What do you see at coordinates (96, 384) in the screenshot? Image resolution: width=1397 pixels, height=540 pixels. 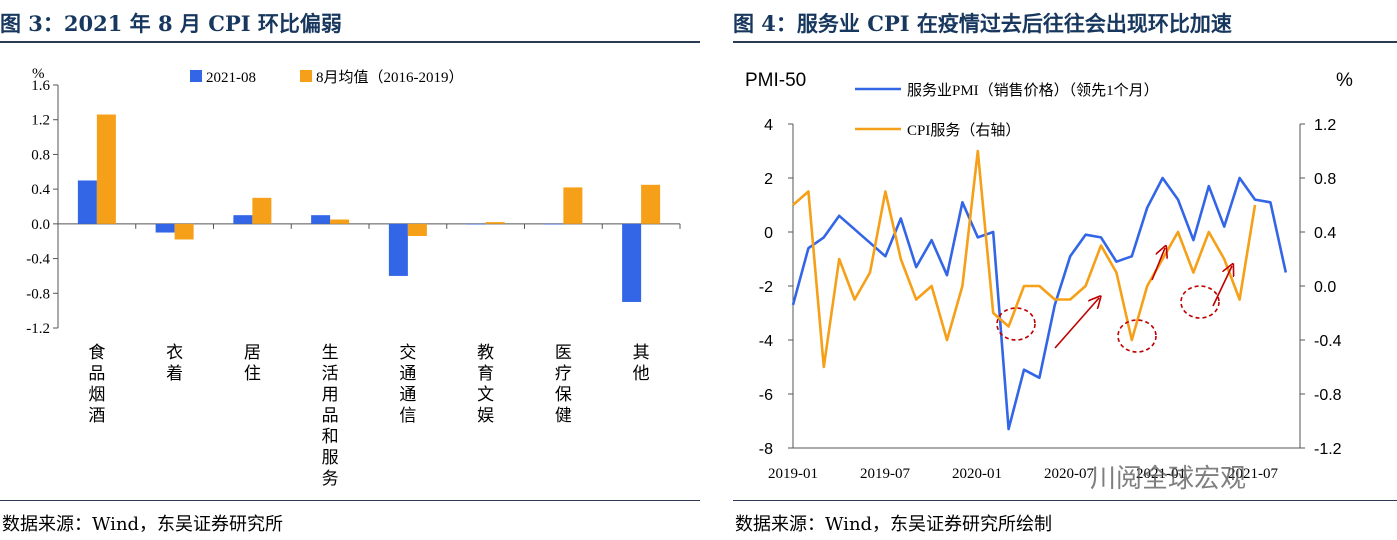 I see `category-label: 食品烟酒` at bounding box center [96, 384].